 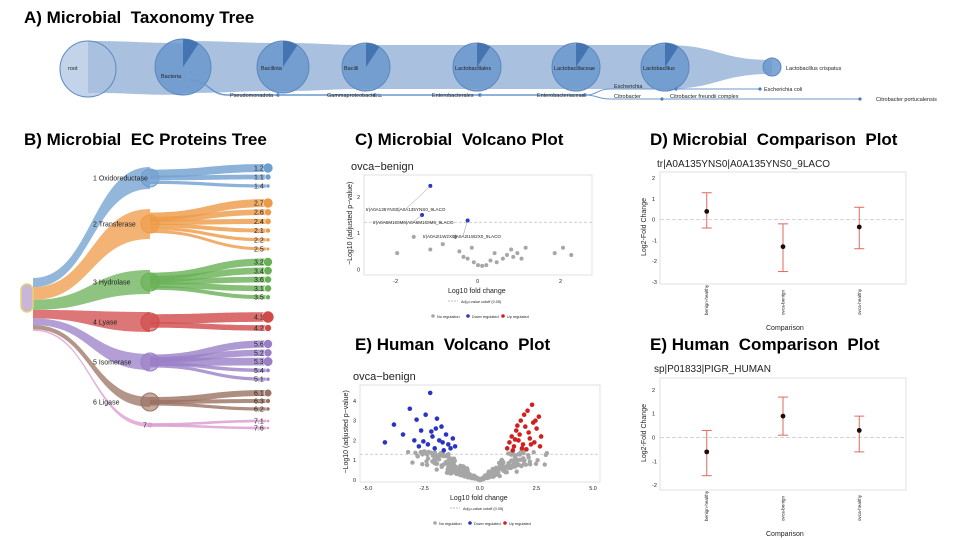 I want to click on taxonomy-branch-label: Pseudomonadota, so click(x=252, y=96).